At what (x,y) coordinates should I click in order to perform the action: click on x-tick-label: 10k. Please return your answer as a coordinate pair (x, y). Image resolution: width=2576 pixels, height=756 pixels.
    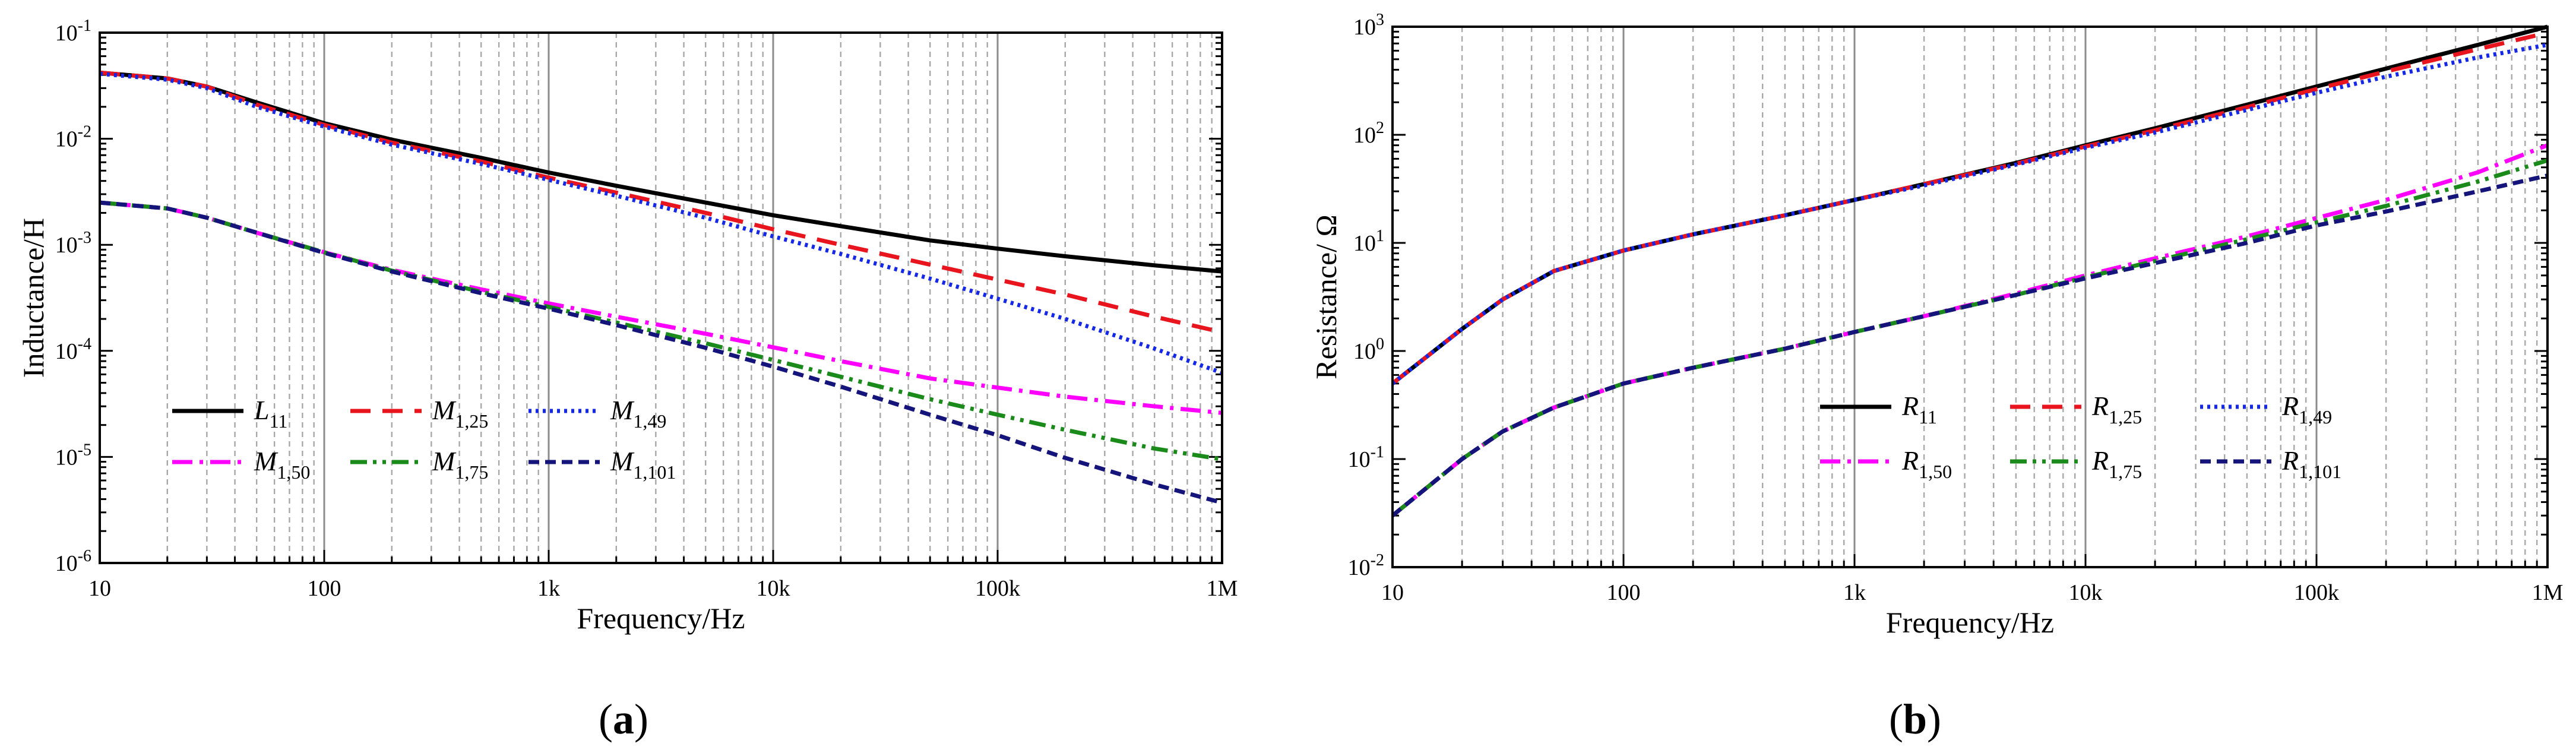
    Looking at the image, I should click on (773, 588).